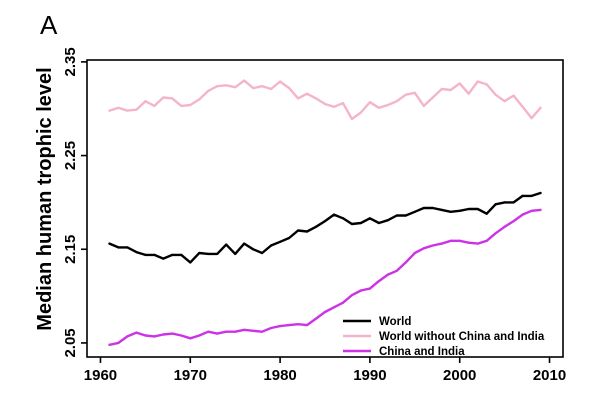  Describe the element at coordinates (100, 375) in the screenshot. I see `x-tick-label: 1960` at that location.